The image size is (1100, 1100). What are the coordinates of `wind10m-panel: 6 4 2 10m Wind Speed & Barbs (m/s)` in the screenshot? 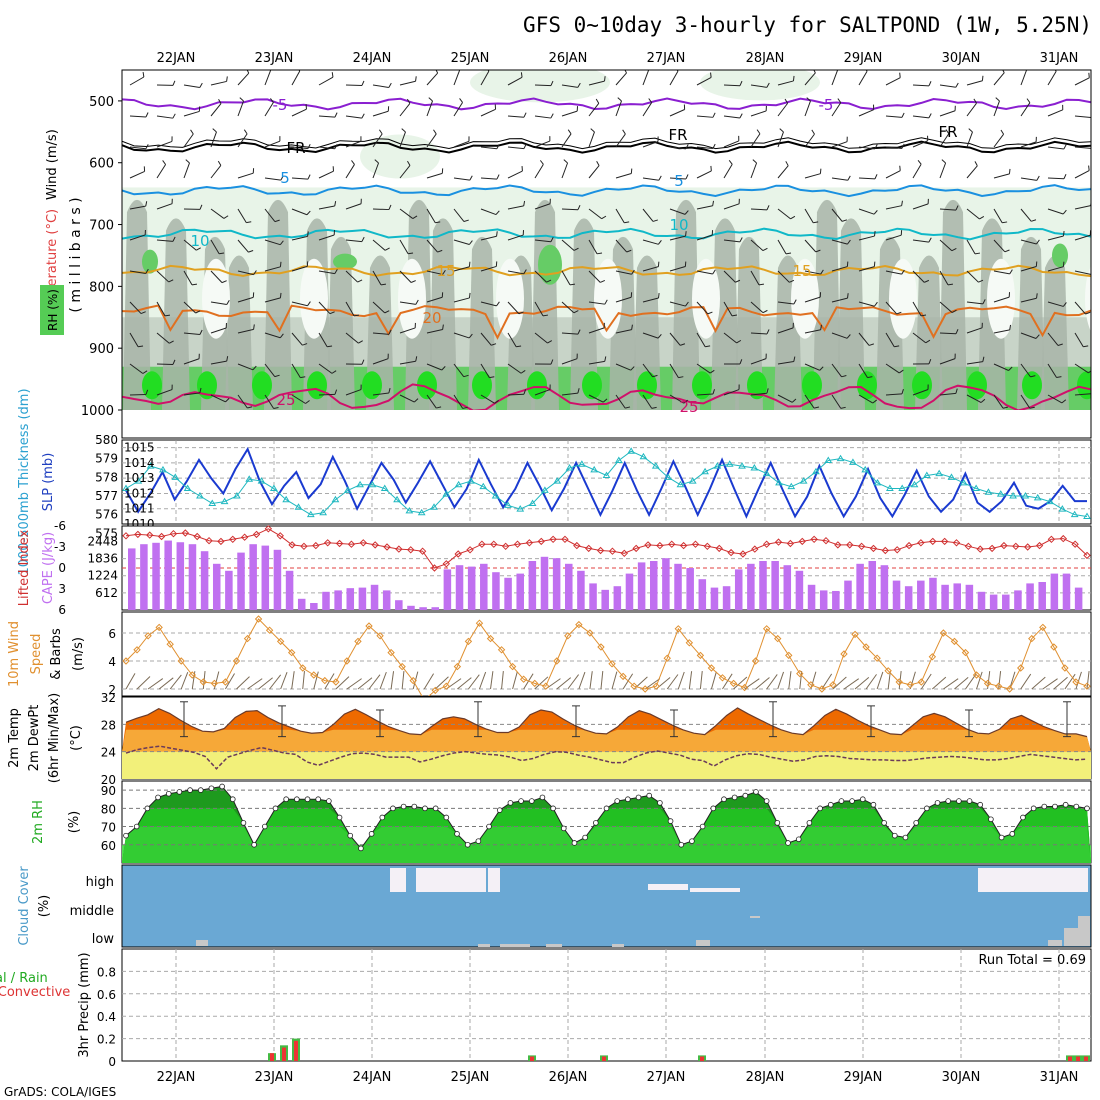 It's located at (549, 654).